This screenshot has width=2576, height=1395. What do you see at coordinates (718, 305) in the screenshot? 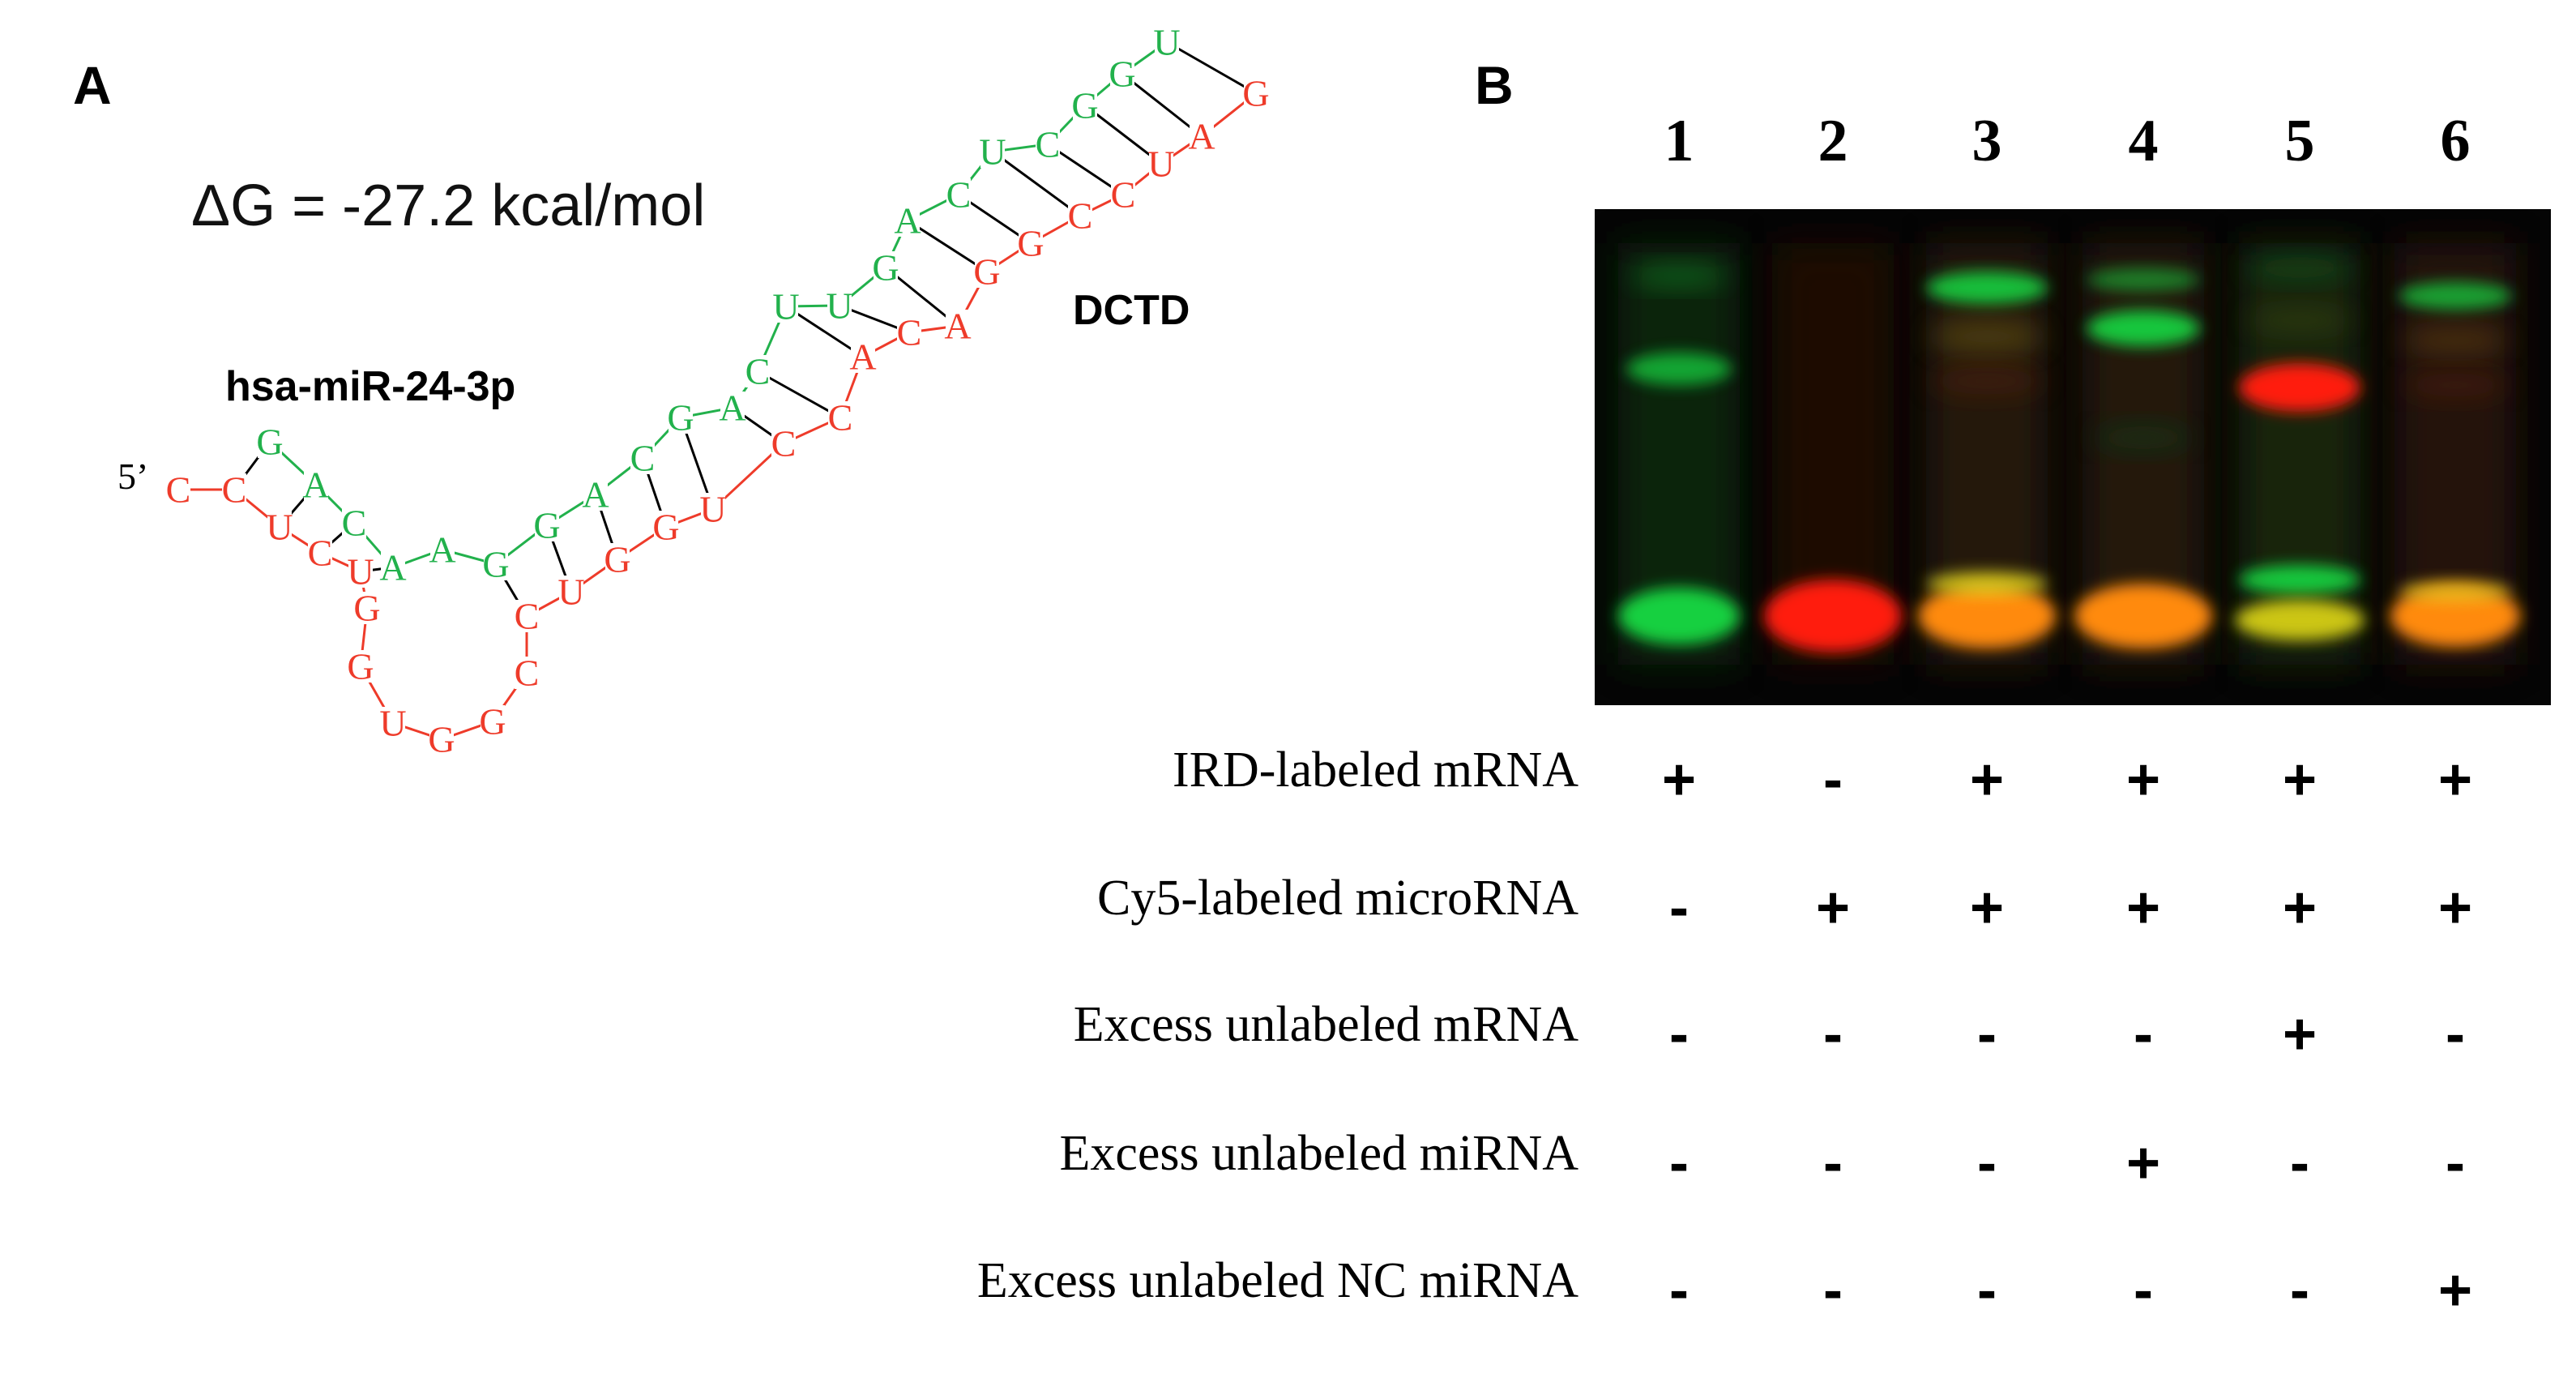
I see `mirna-backbone` at bounding box center [718, 305].